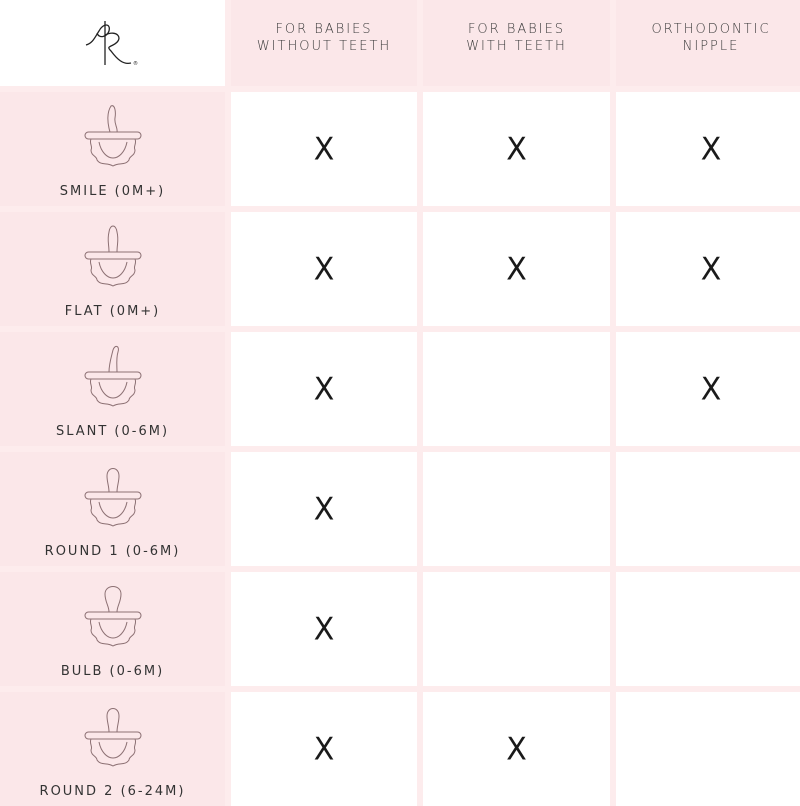 The image size is (800, 806). What do you see at coordinates (112, 551) in the screenshot?
I see `row-label: ROUND 1 (0-6M)` at bounding box center [112, 551].